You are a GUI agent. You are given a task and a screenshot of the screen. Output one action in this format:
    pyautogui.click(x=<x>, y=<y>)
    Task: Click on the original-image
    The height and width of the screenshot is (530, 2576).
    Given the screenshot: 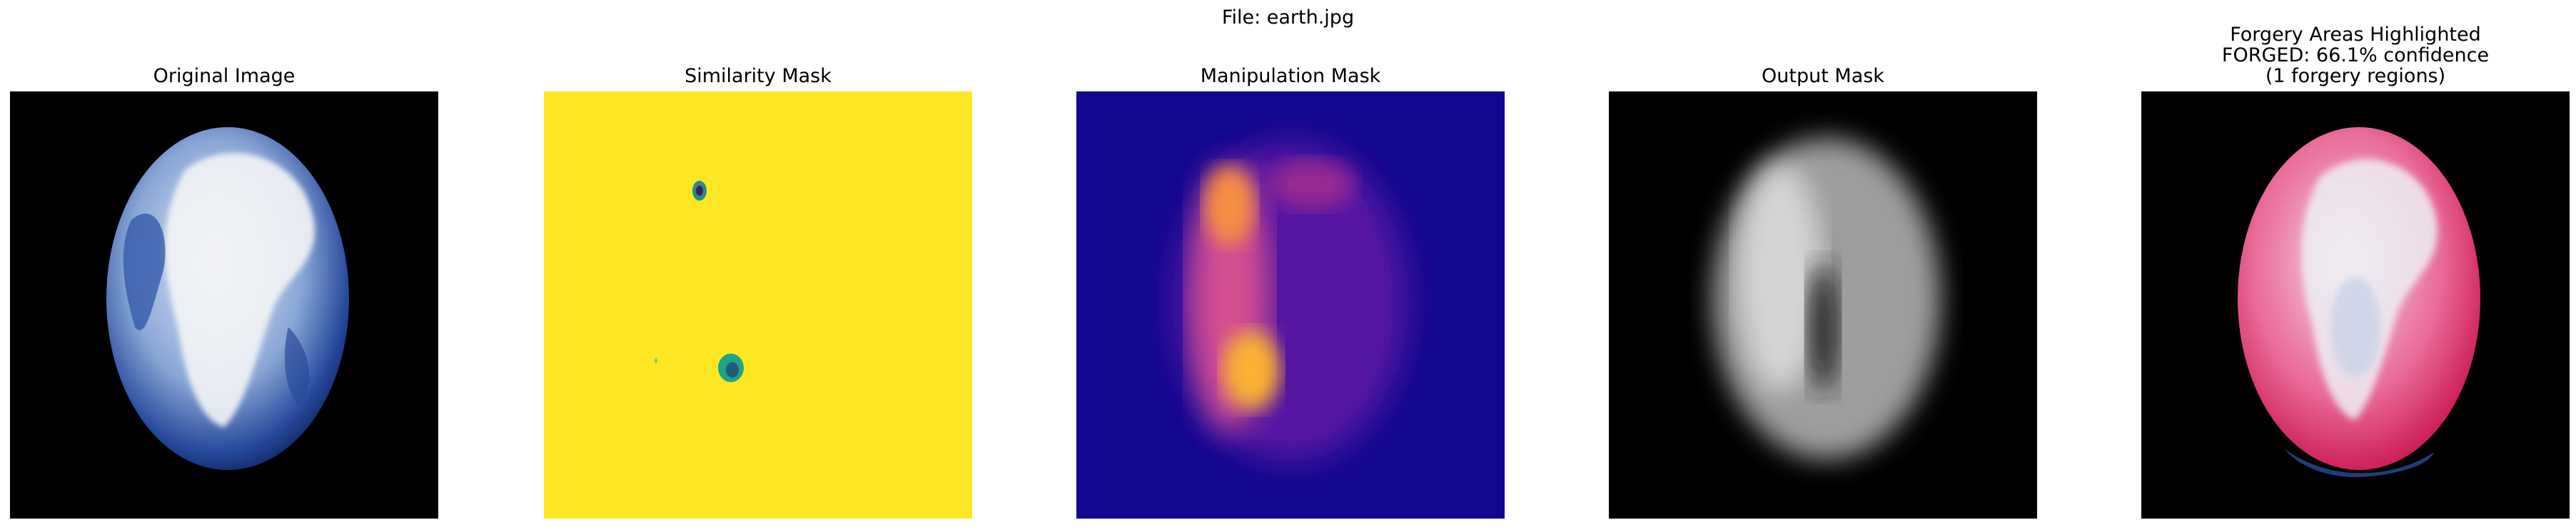 What is the action you would take?
    pyautogui.click(x=224, y=305)
    